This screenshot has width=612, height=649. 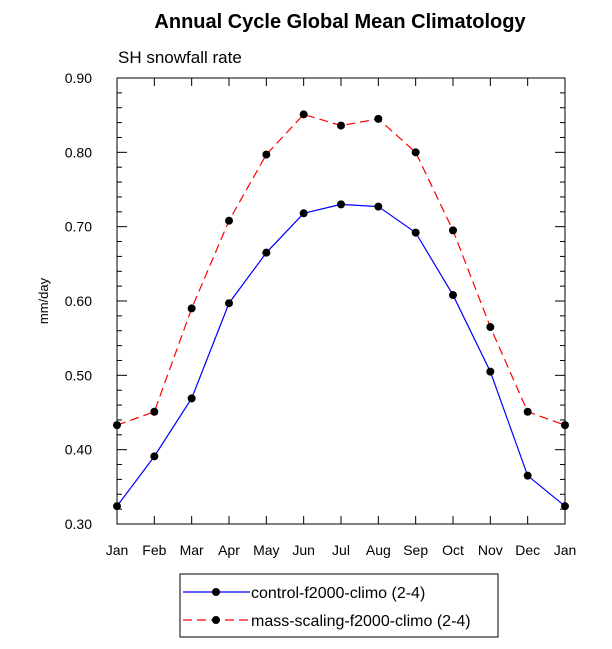 I want to click on x-tick-label: Apr, so click(x=229, y=550).